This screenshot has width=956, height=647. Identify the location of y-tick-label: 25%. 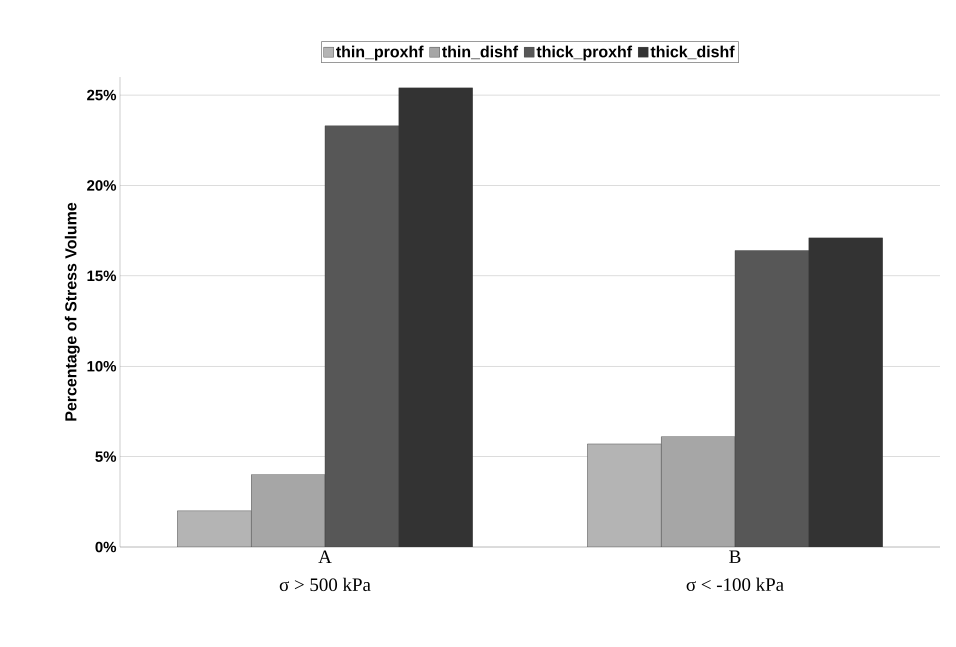
(101, 95).